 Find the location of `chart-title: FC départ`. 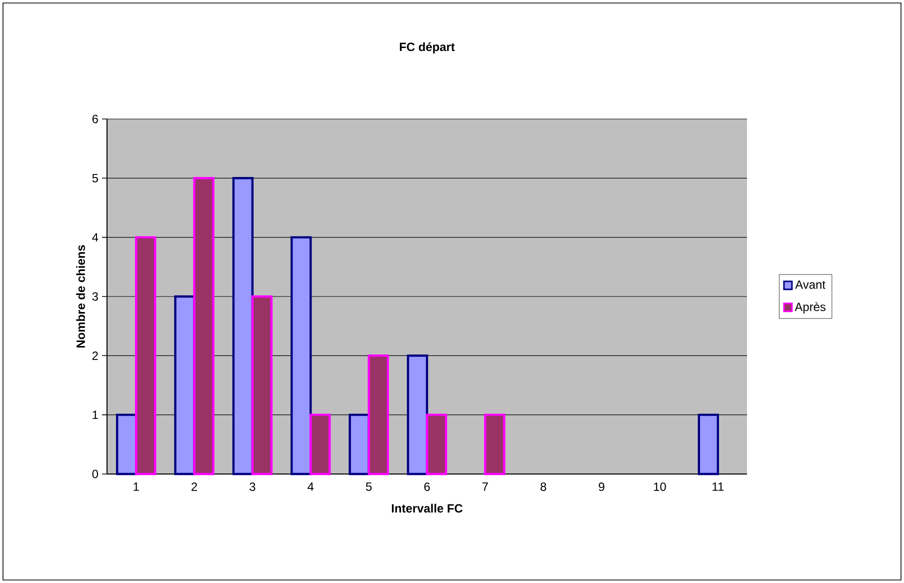

chart-title: FC départ is located at coordinates (427, 48).